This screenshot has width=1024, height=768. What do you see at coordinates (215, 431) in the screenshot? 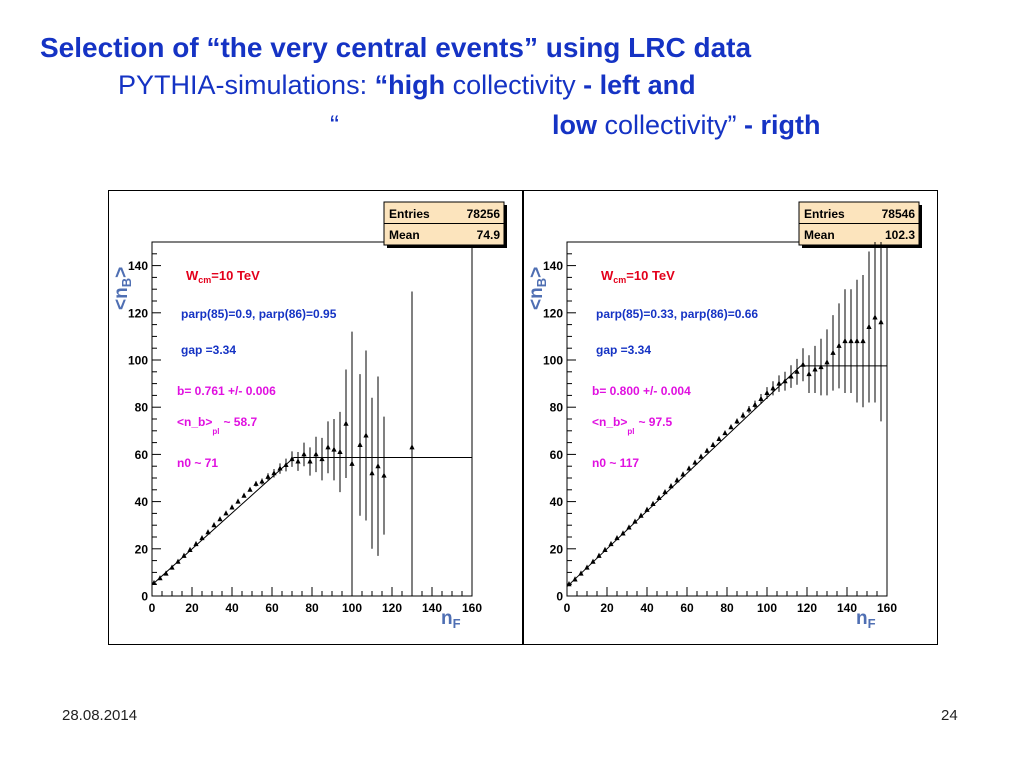
I see `annotation-nb-sub: pl` at bounding box center [215, 431].